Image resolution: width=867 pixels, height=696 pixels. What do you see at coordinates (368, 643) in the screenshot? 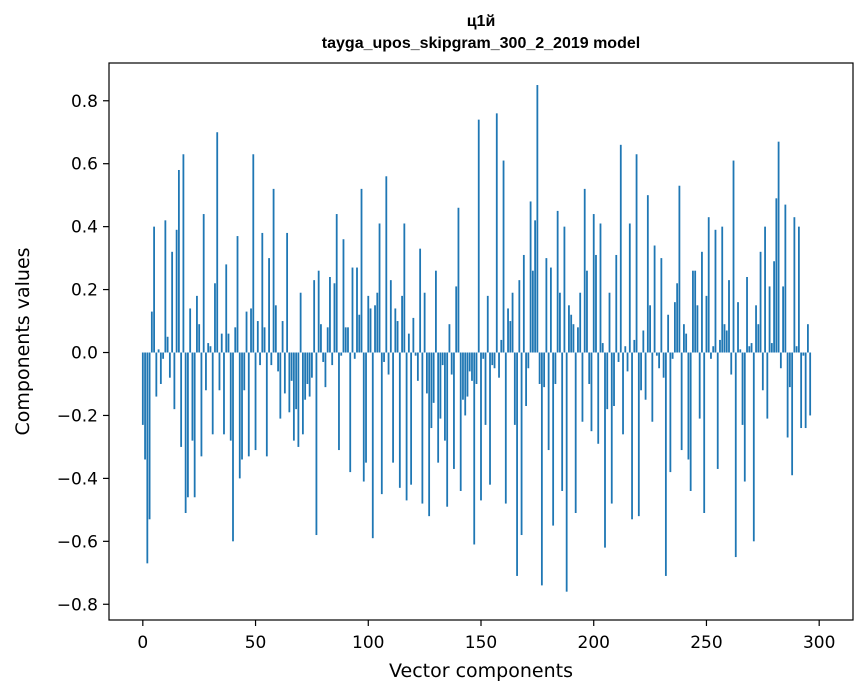
I see `x-tick-label: 100` at bounding box center [368, 643].